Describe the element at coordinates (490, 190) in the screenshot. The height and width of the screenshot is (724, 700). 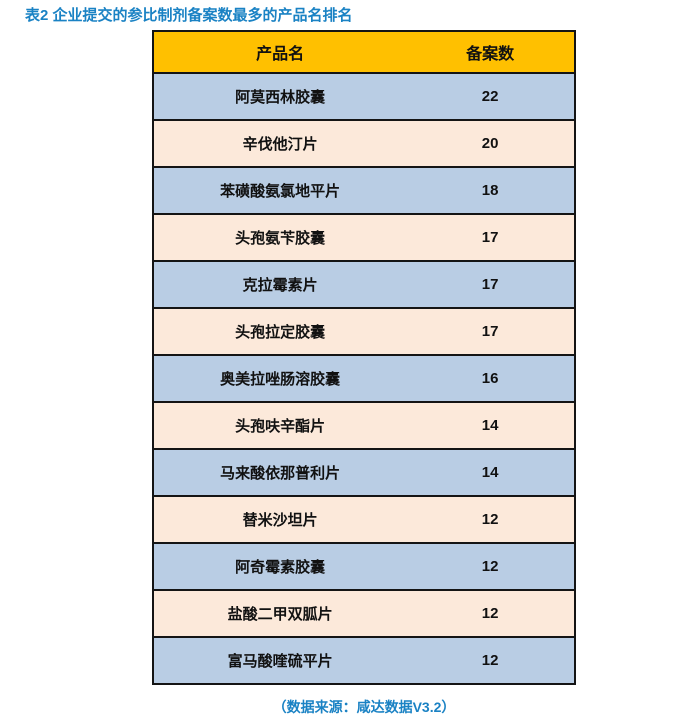
I see `filing-count-cell: 18` at that location.